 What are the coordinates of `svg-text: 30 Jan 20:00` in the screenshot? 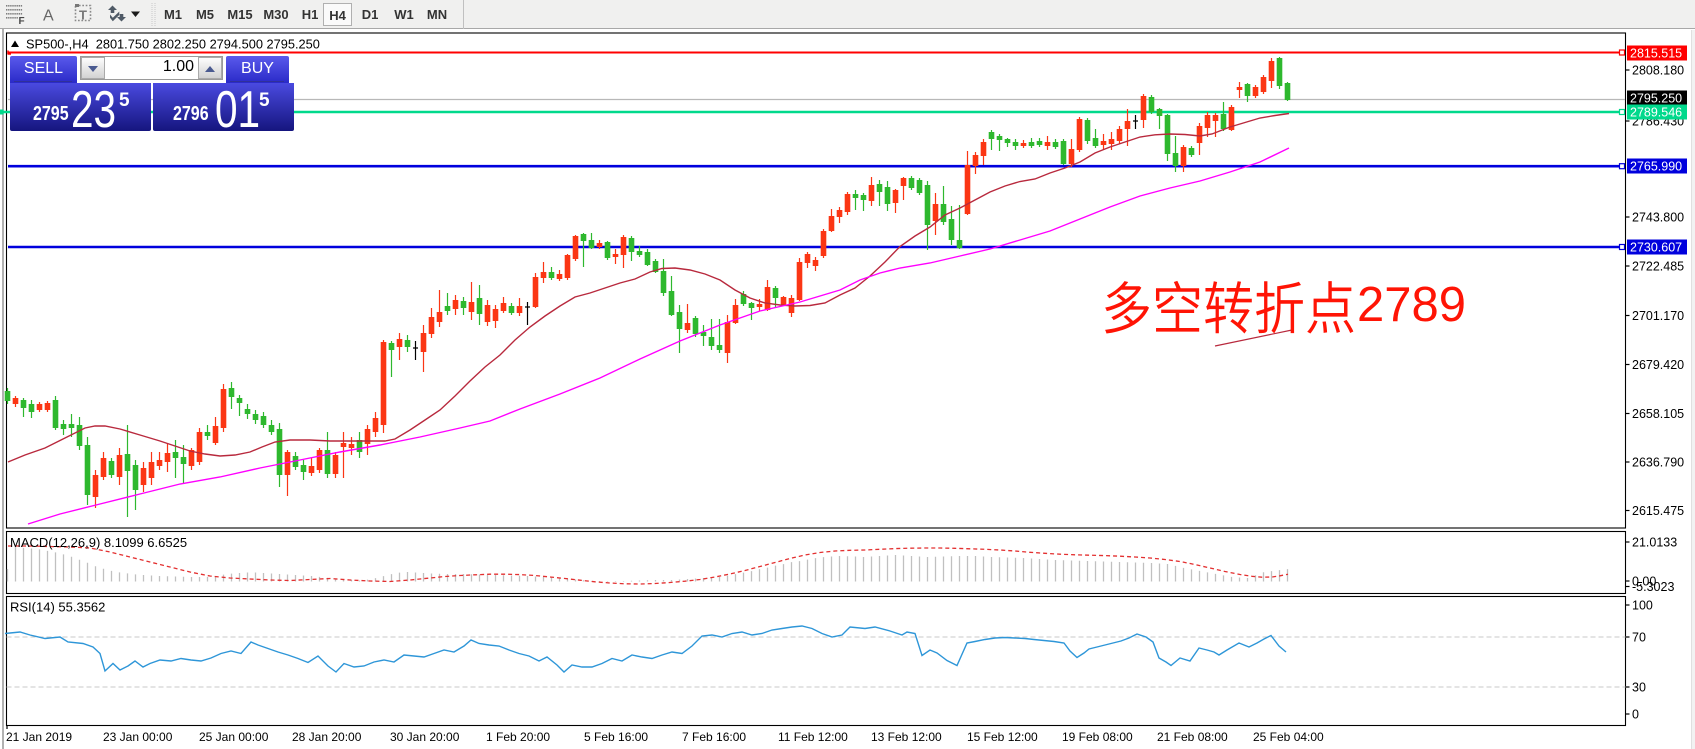 It's located at (425, 737).